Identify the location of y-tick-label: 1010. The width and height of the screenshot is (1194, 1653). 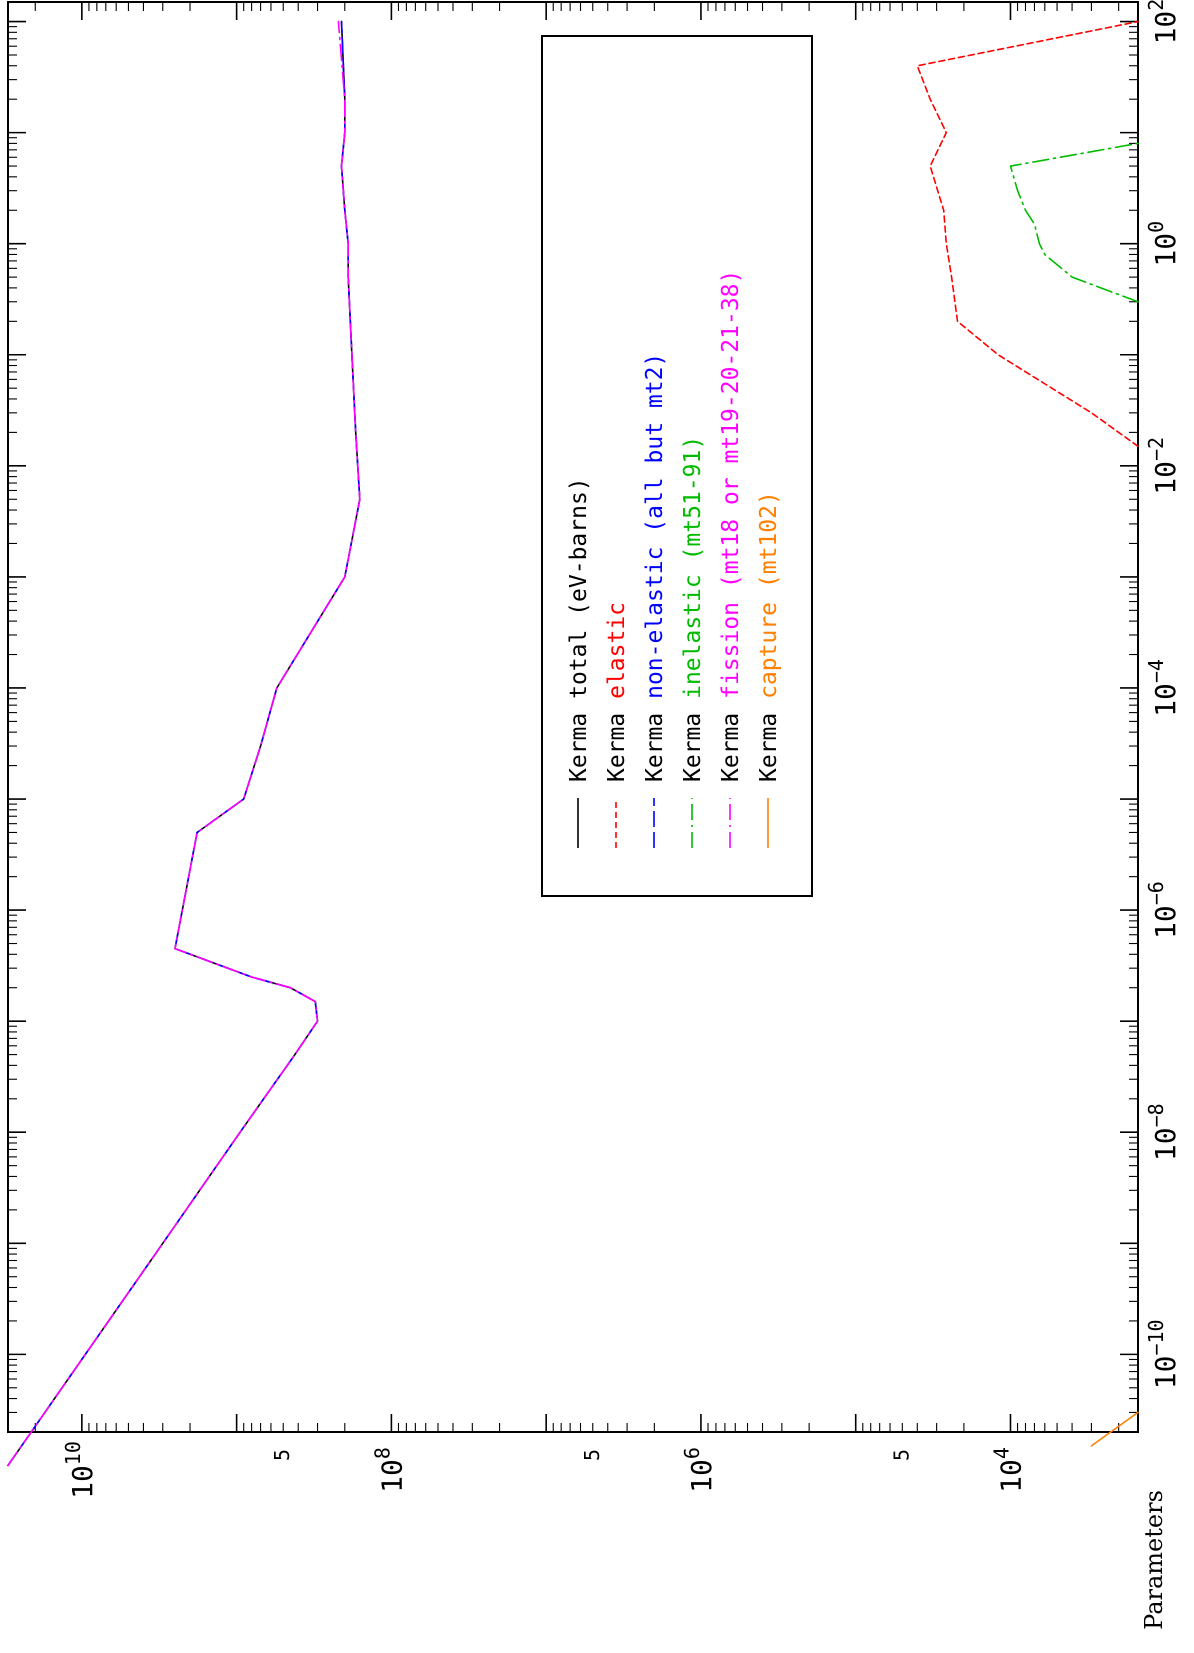
(80, 1470).